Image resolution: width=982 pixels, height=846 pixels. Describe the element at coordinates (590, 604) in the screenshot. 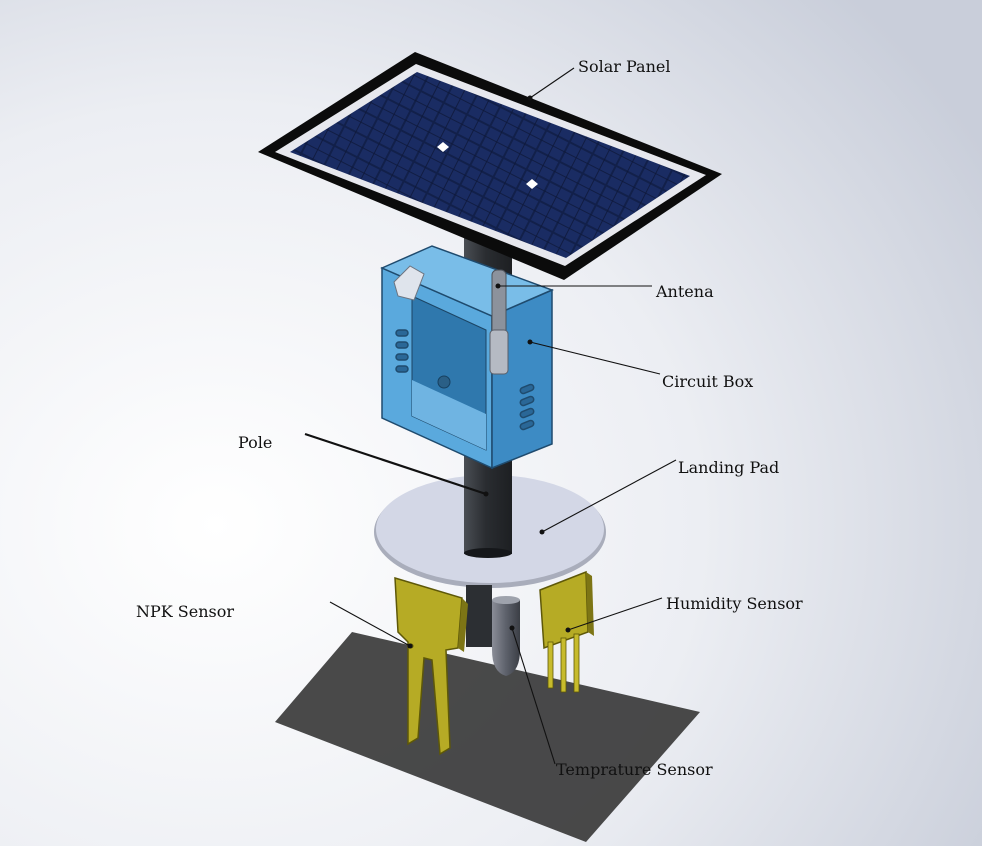

I see `humidity-sensor-side` at that location.